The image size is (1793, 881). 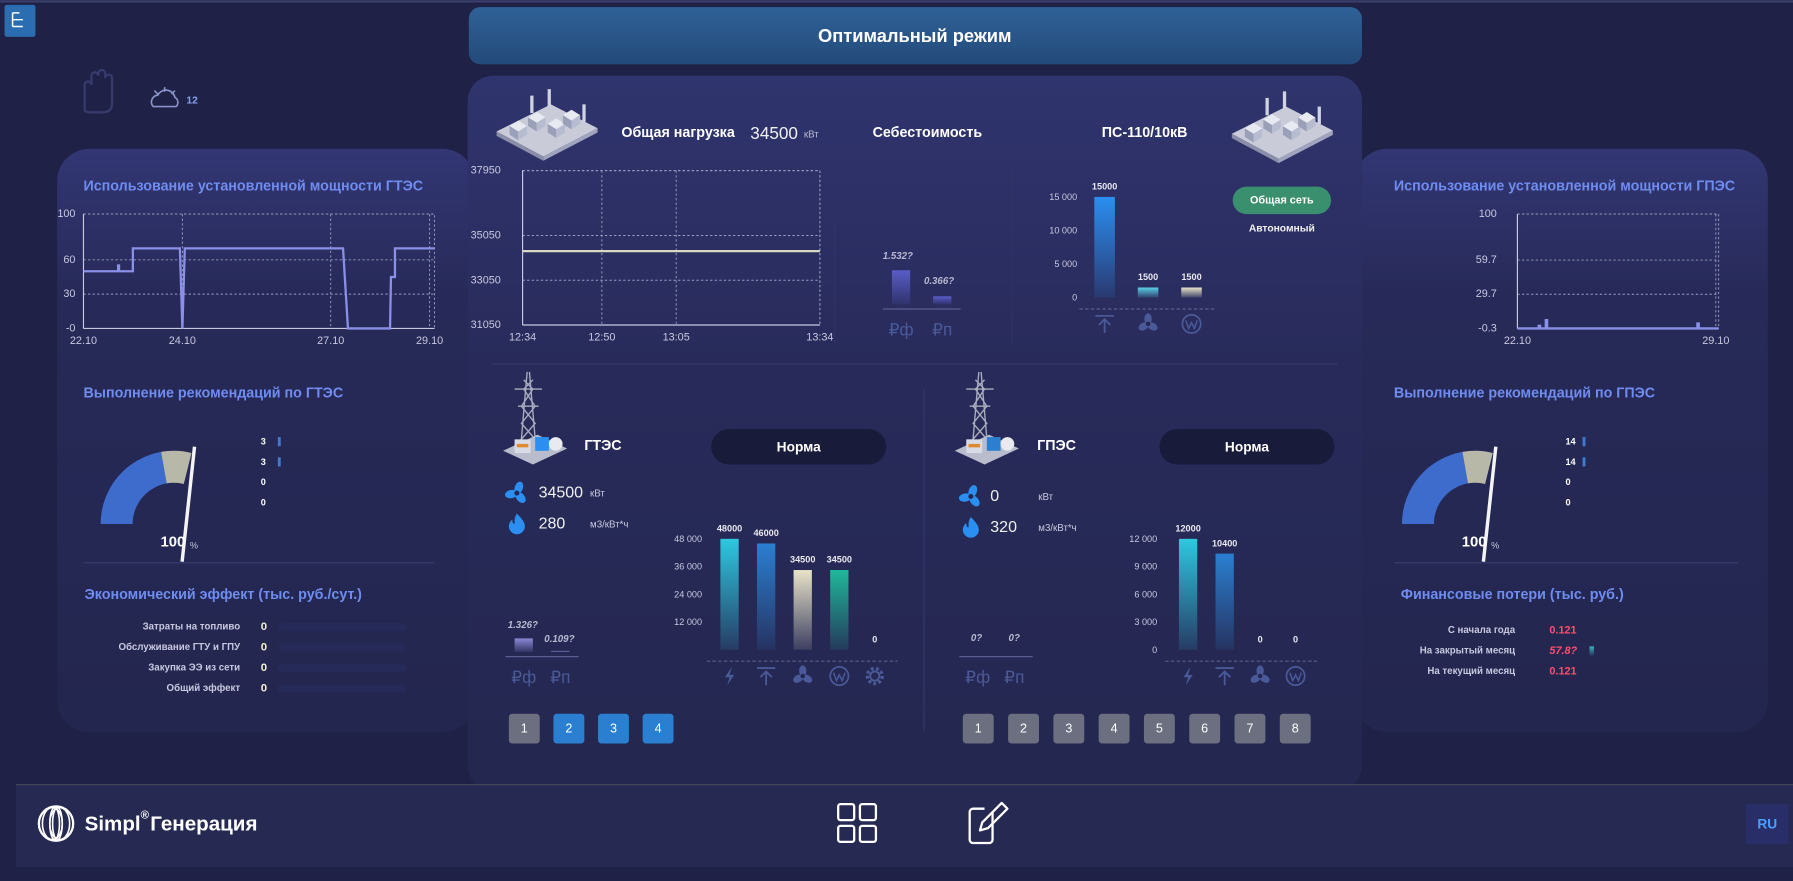 What do you see at coordinates (192, 626) in the screenshot?
I see `row-label: Затраты на топливо` at bounding box center [192, 626].